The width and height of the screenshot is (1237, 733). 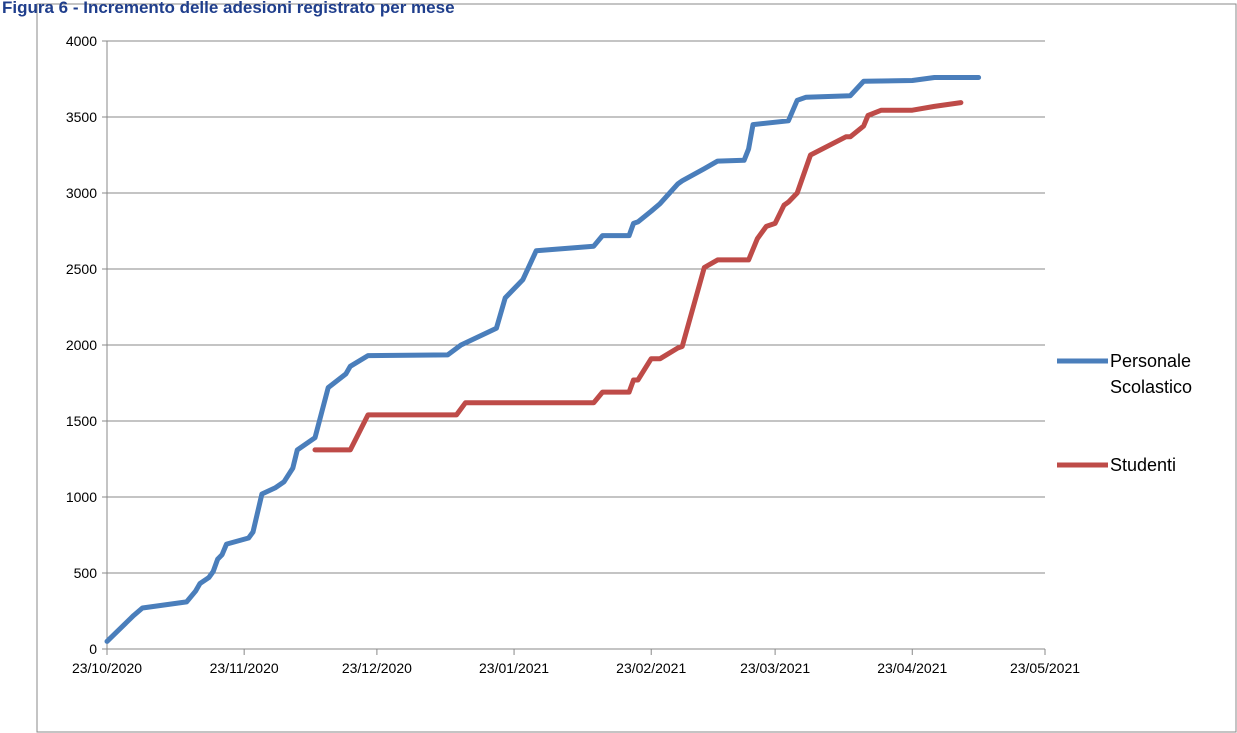 What do you see at coordinates (81, 497) in the screenshot?
I see `y-tick-label: 1000` at bounding box center [81, 497].